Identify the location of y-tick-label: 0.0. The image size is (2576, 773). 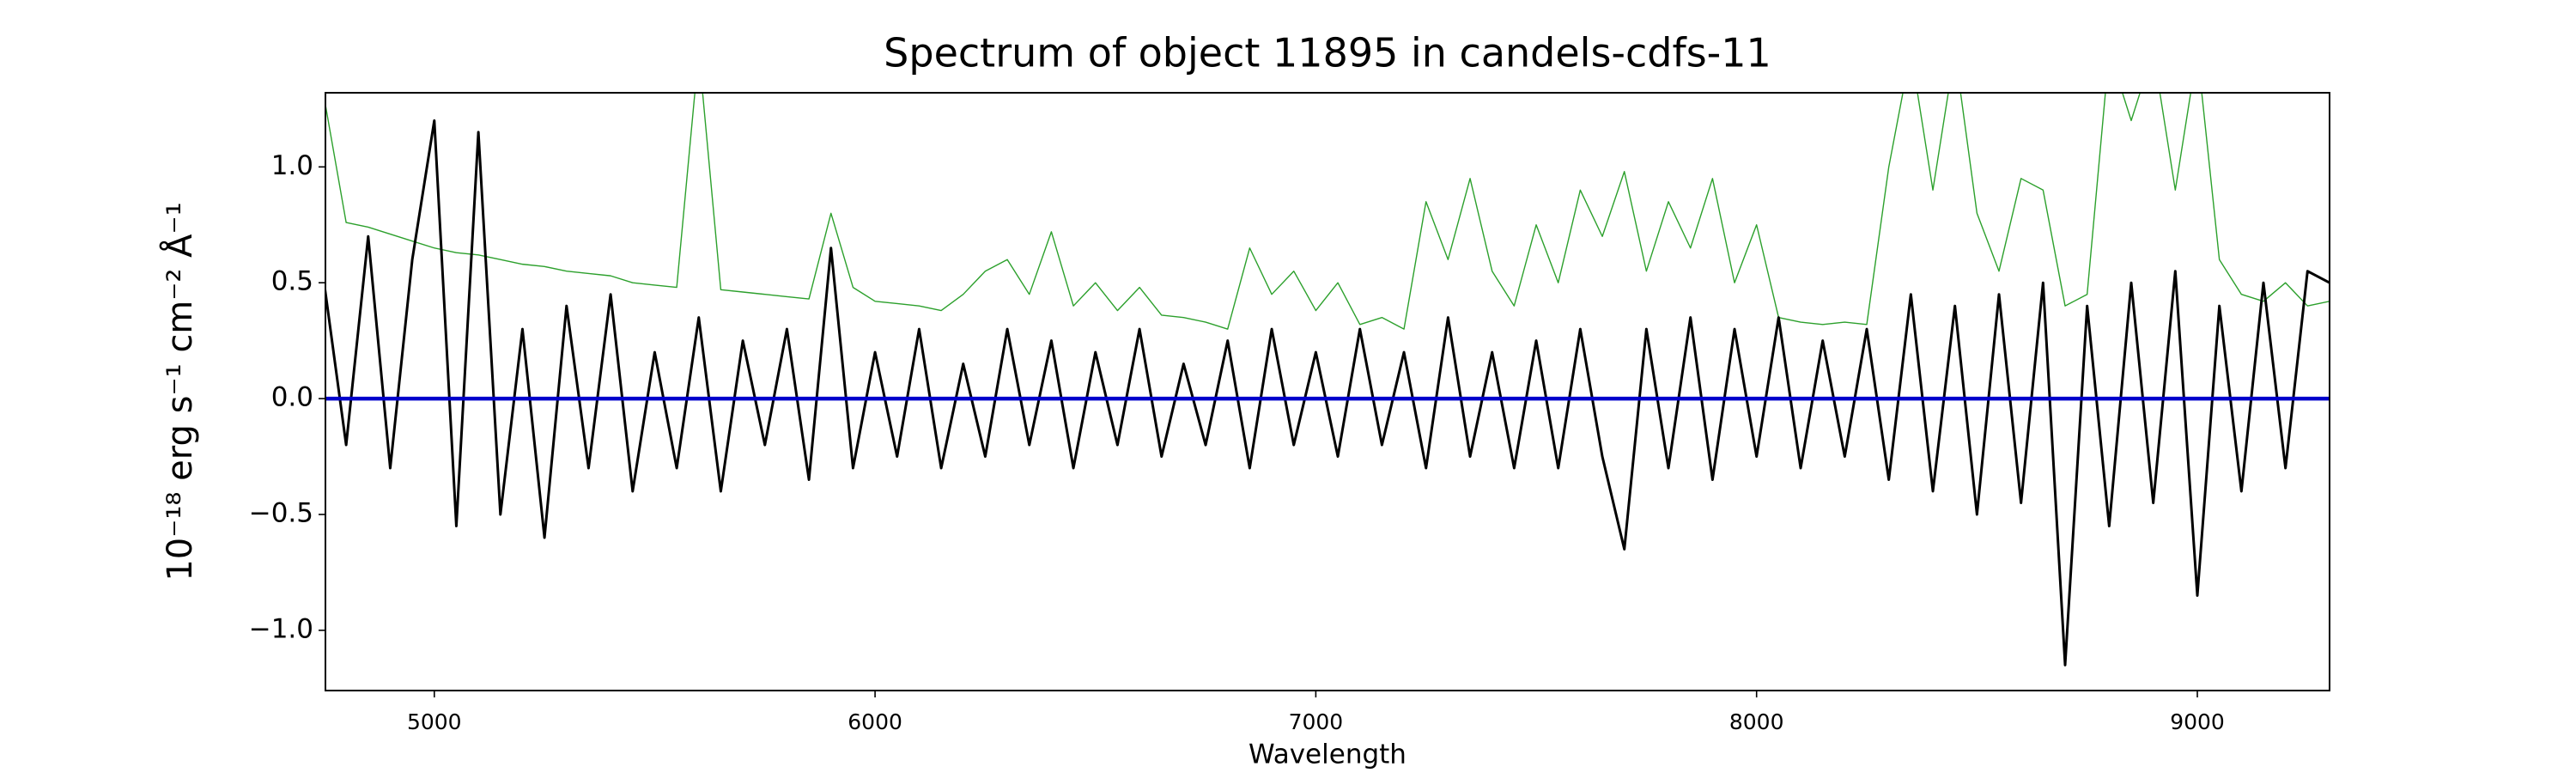
(292, 397).